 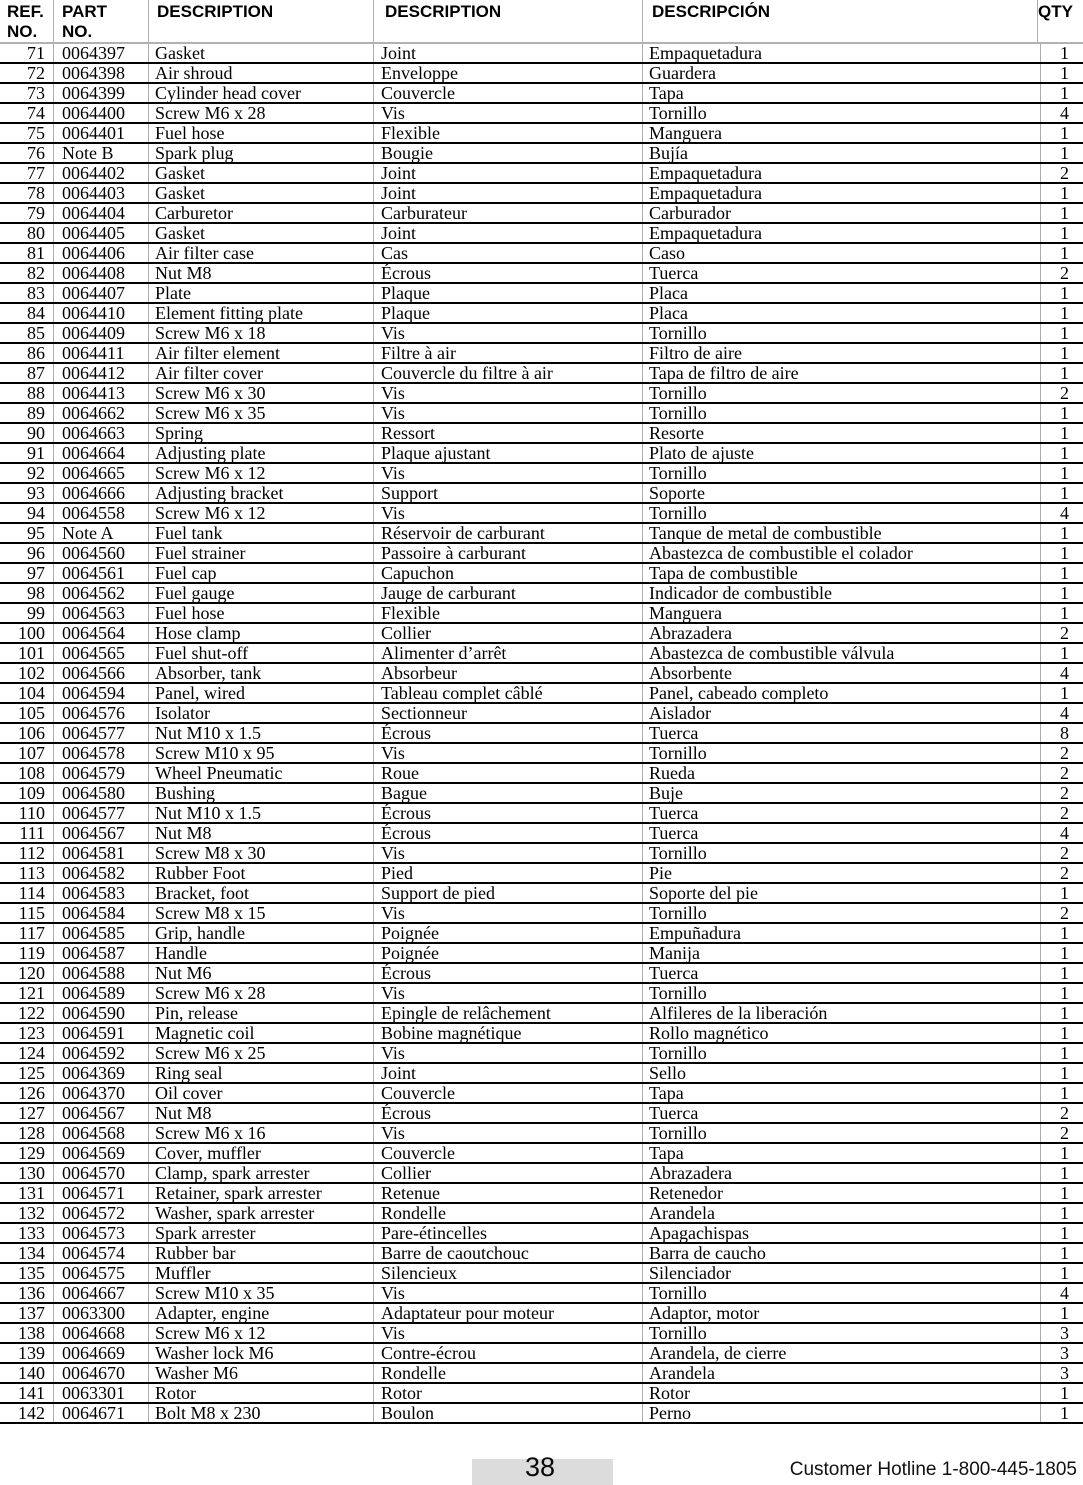 I want to click on table-row: 94 0064558 Screw M6 x 12 Vis Tornillo 4, so click(x=541, y=514).